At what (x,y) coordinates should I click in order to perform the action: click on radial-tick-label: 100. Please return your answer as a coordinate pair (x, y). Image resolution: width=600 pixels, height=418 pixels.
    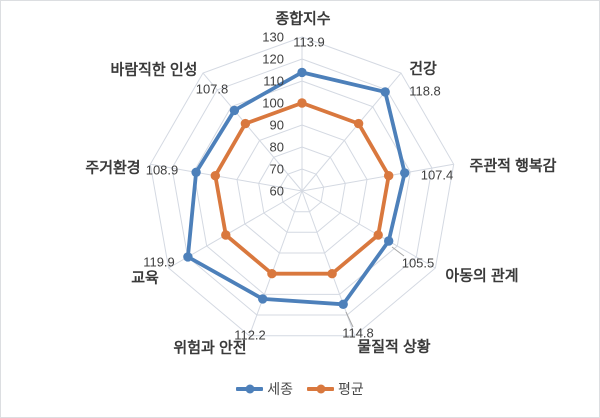
    Looking at the image, I should click on (273, 103).